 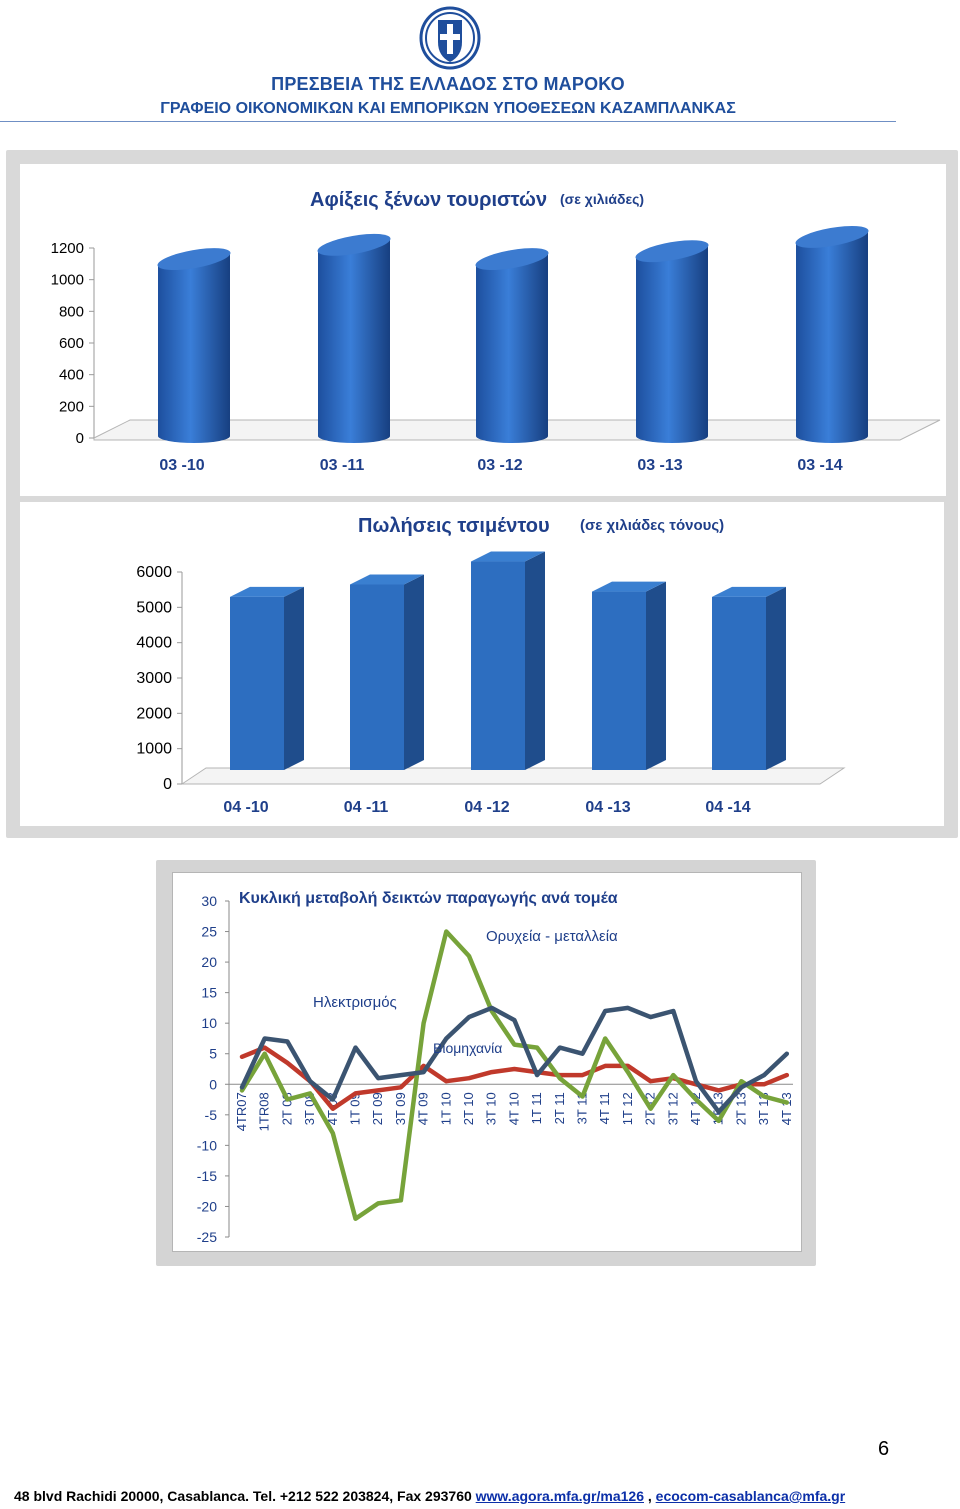 I want to click on y-tick-label: -25, so click(x=207, y=1237).